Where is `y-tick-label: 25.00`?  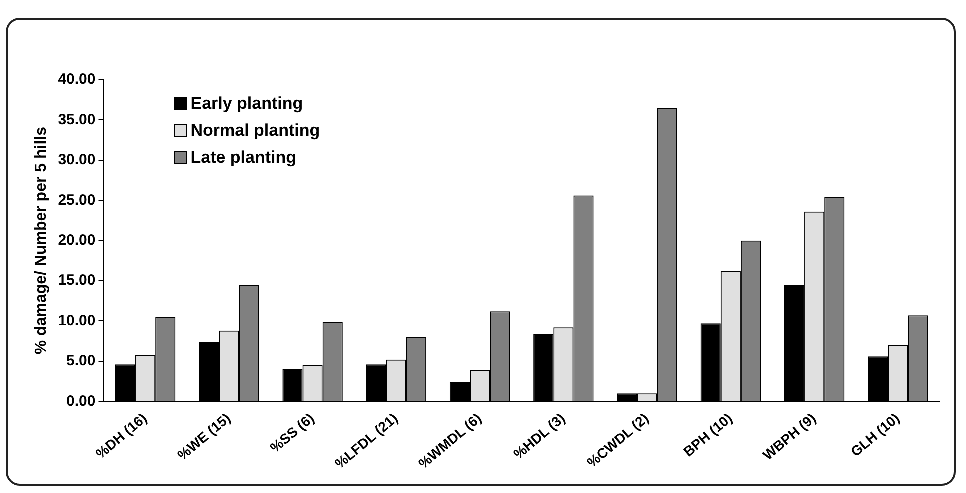 y-tick-label: 25.00 is located at coordinates (77, 200).